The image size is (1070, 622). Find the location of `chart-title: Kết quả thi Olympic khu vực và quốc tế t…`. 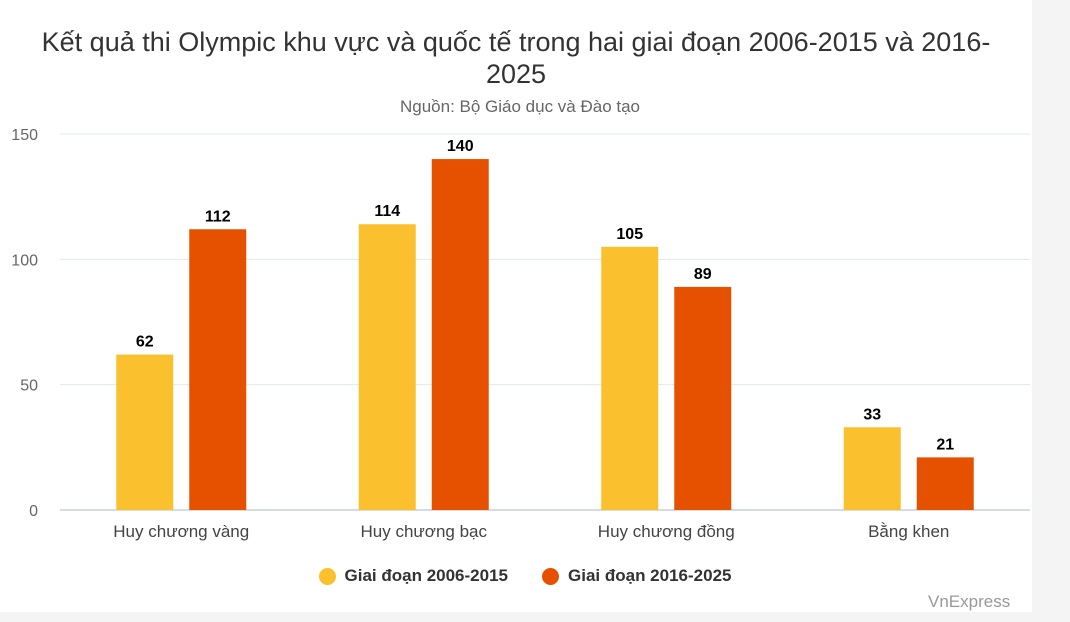

chart-title: Kết quả thi Olympic khu vực và quốc tế t… is located at coordinates (516, 58).